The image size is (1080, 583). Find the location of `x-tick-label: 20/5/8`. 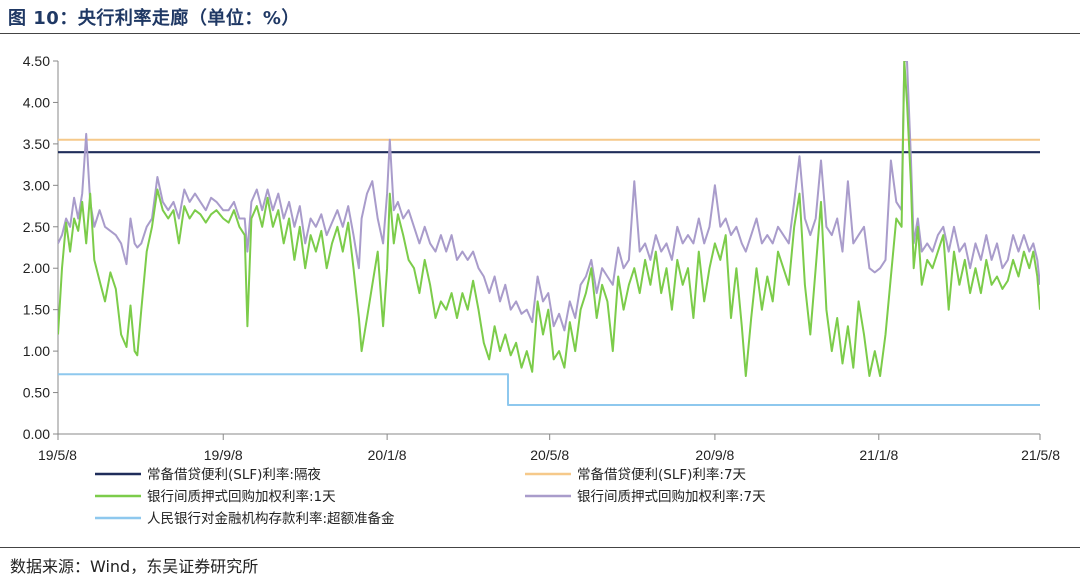

x-tick-label: 20/5/8 is located at coordinates (549, 455).